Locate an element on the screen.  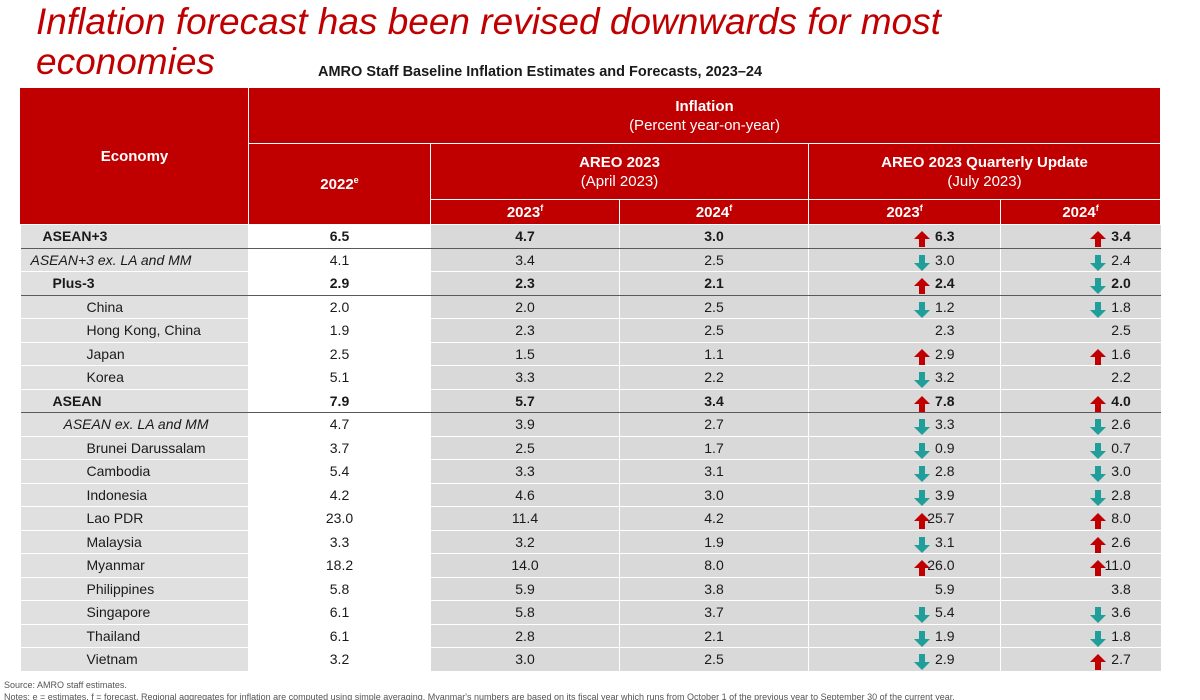
table-row: Korea 5.1 3.3 2.2 3.2 2.2 is located at coordinates (590, 377).